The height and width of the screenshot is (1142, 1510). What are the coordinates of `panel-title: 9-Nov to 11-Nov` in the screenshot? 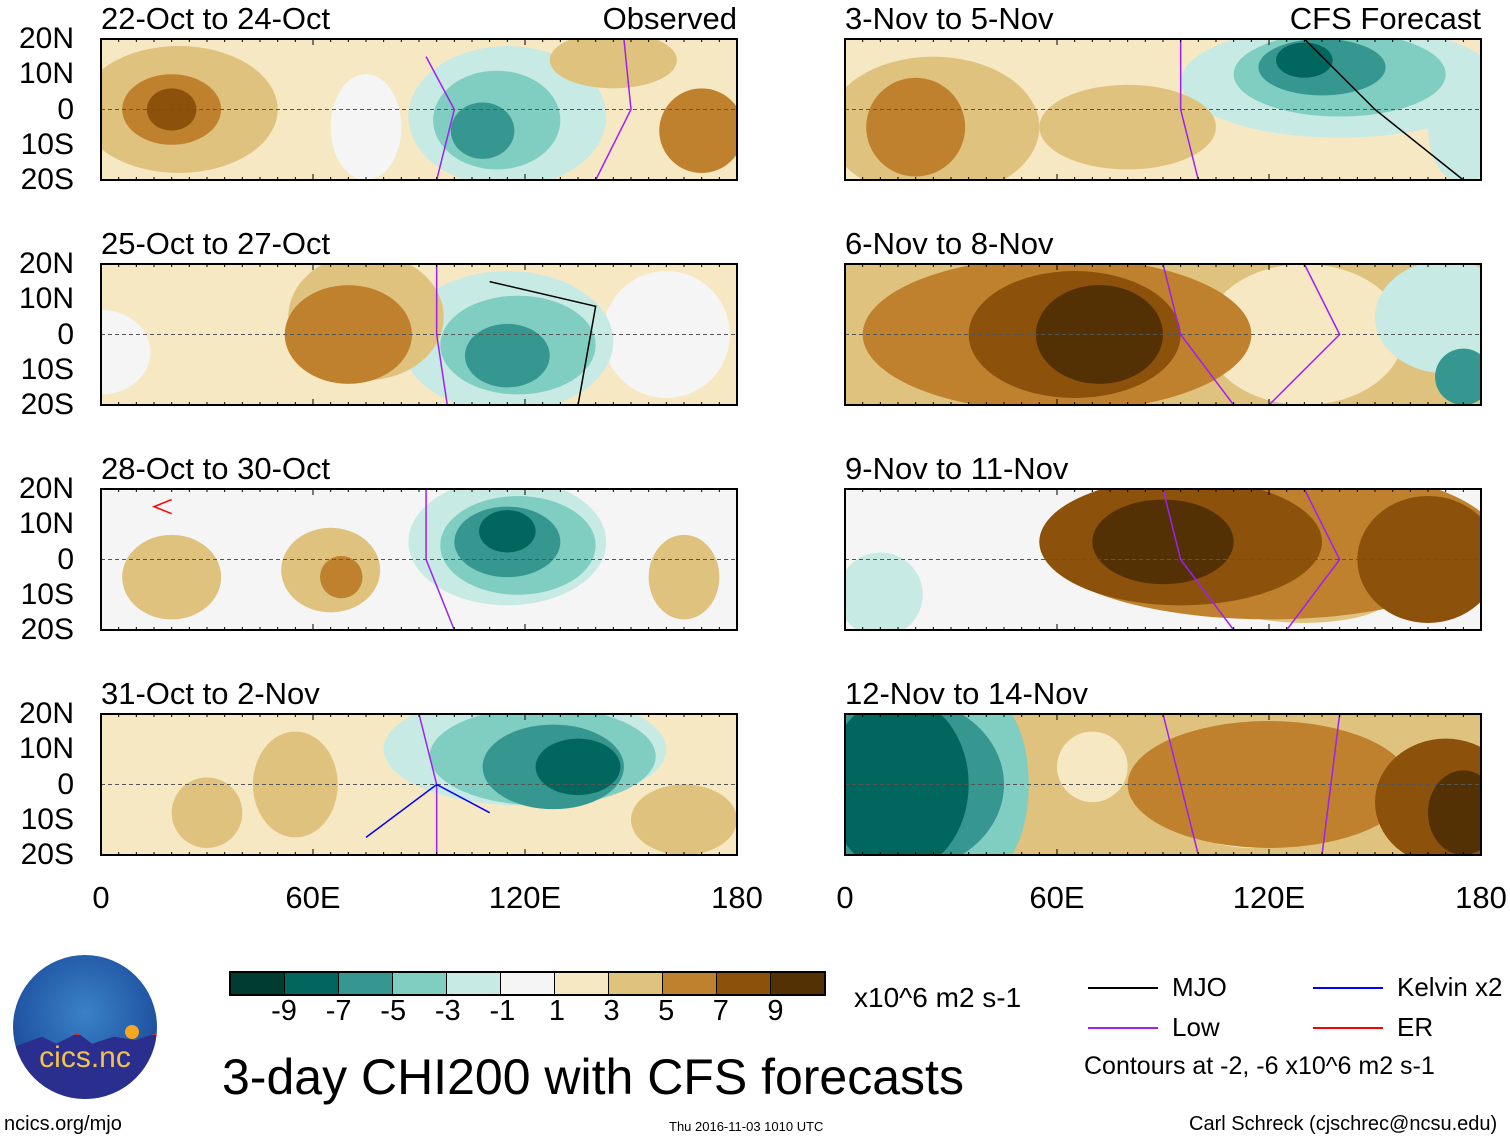 It's located at (957, 468).